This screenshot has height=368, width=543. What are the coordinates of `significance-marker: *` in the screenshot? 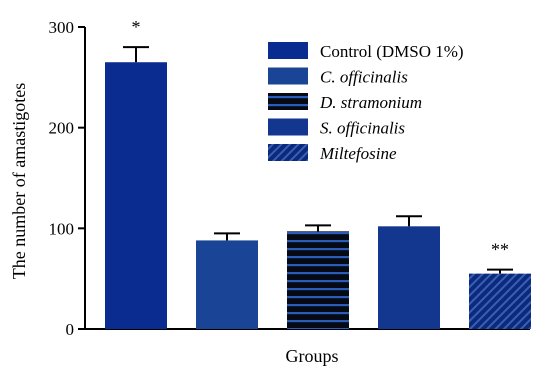 It's located at (136, 27).